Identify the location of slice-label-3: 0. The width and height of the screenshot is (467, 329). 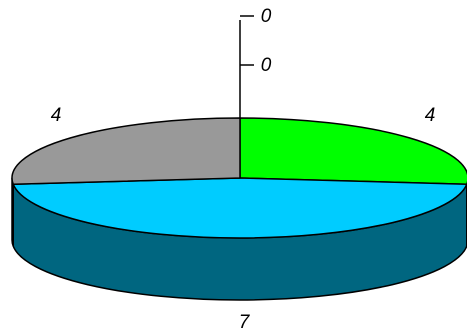
(266, 16).